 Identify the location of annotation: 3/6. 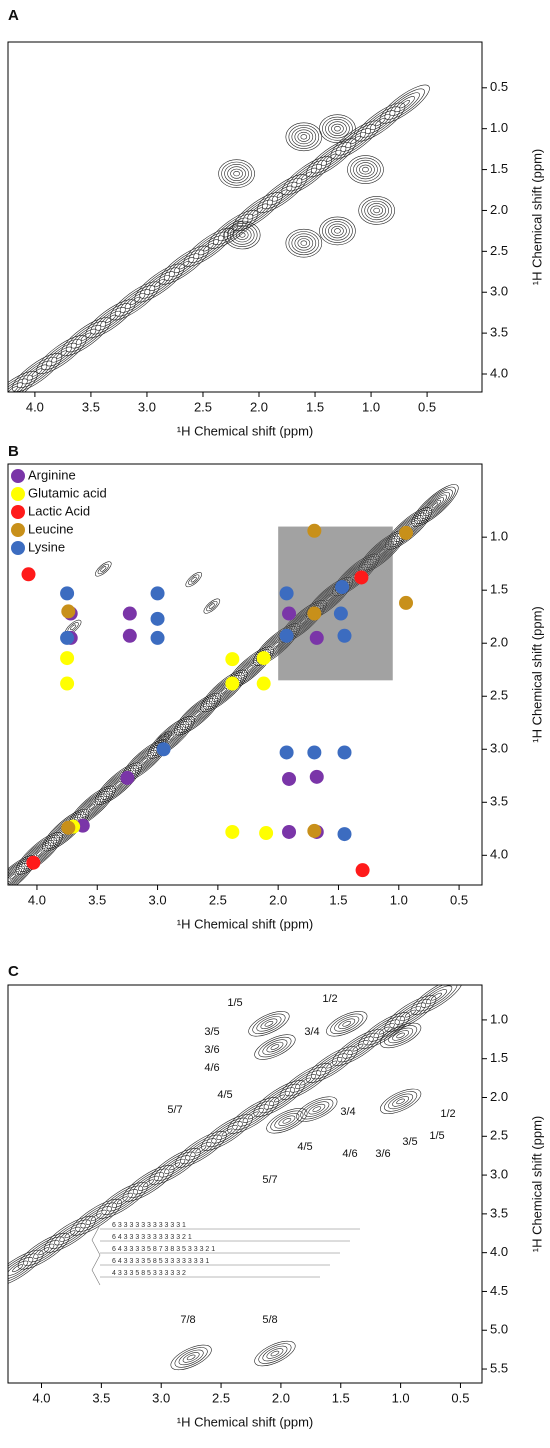
(382, 1154).